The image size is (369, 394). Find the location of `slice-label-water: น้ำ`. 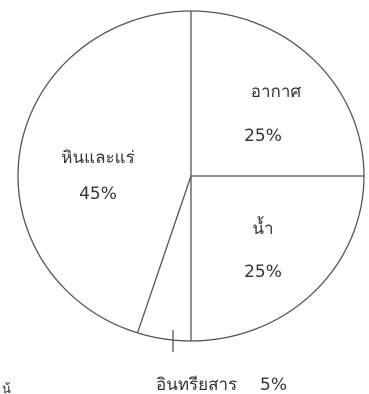

slice-label-water: น้ำ is located at coordinates (262, 227).